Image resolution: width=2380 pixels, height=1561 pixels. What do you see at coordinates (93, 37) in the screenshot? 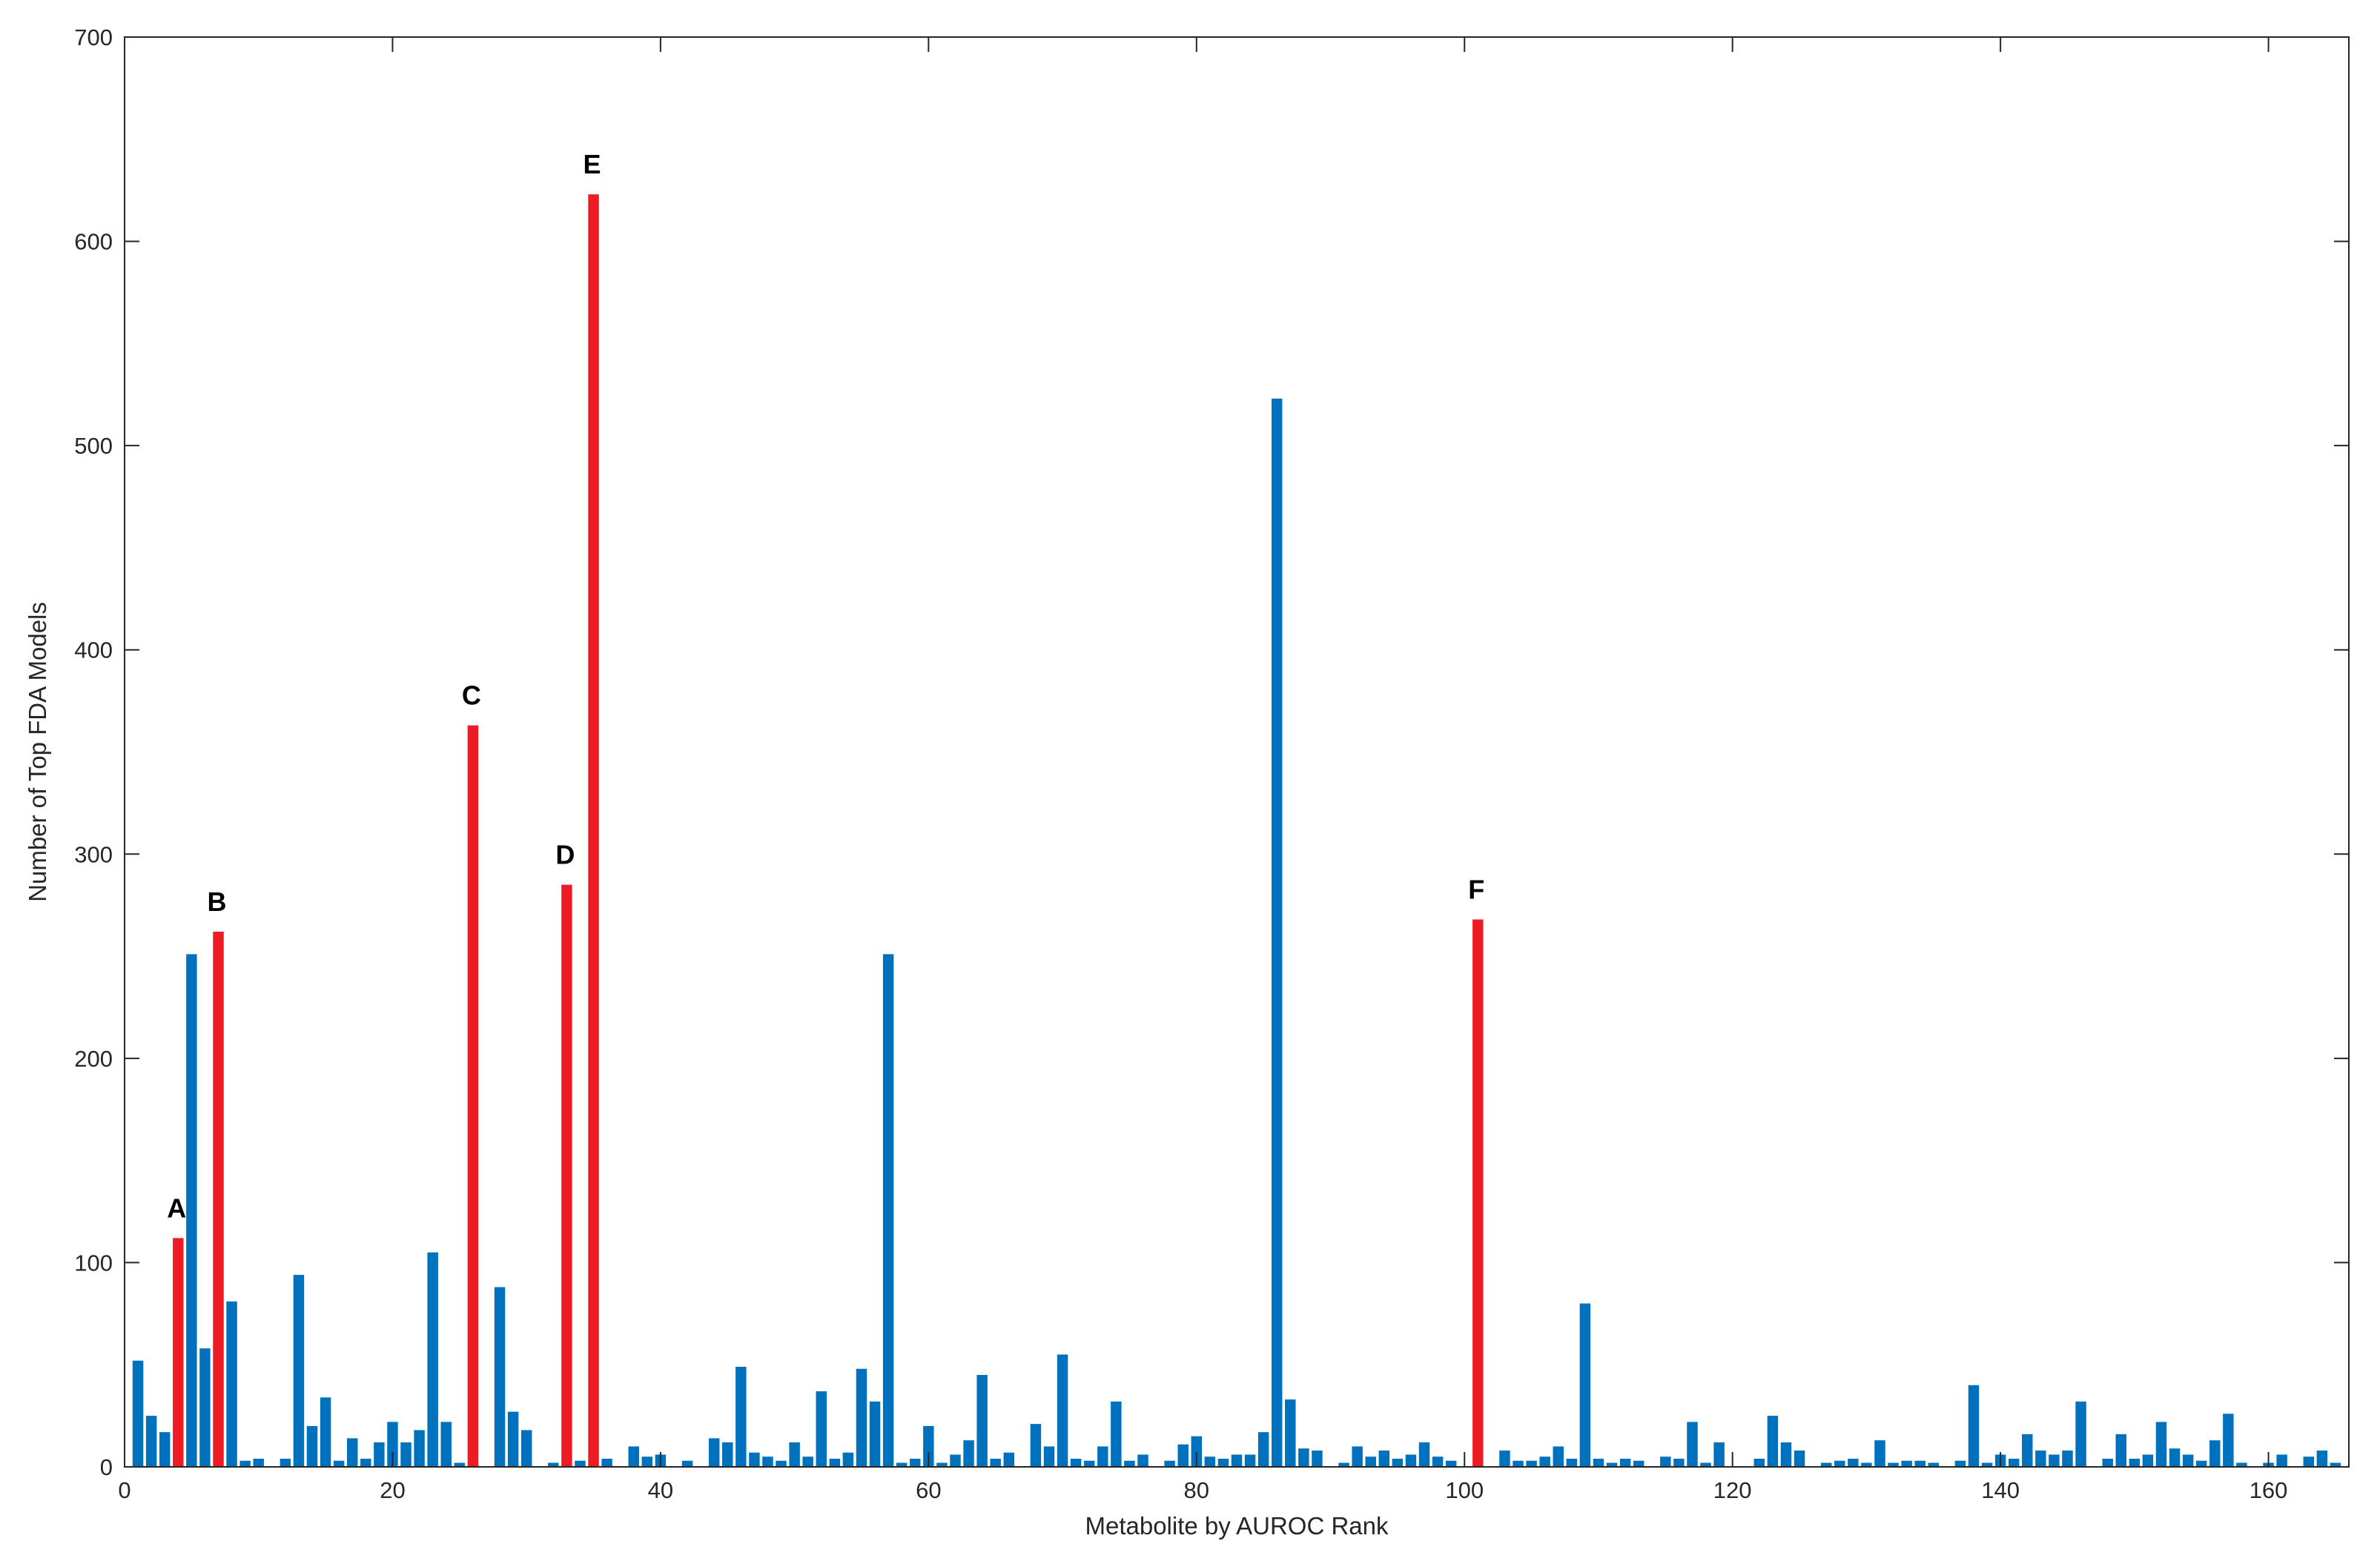
I see `y-tick-label: 700` at bounding box center [93, 37].